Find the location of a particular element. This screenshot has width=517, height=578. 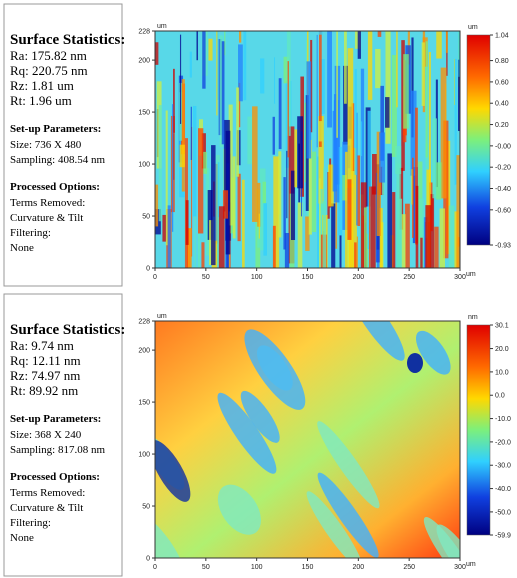

stat-line: Rt: 1.96 um is located at coordinates (41, 100).